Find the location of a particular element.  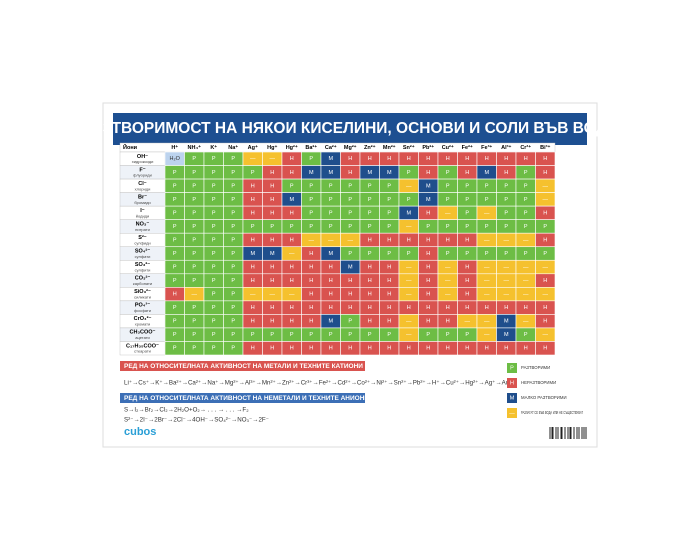

column-header: H⁺ is located at coordinates (174, 147).